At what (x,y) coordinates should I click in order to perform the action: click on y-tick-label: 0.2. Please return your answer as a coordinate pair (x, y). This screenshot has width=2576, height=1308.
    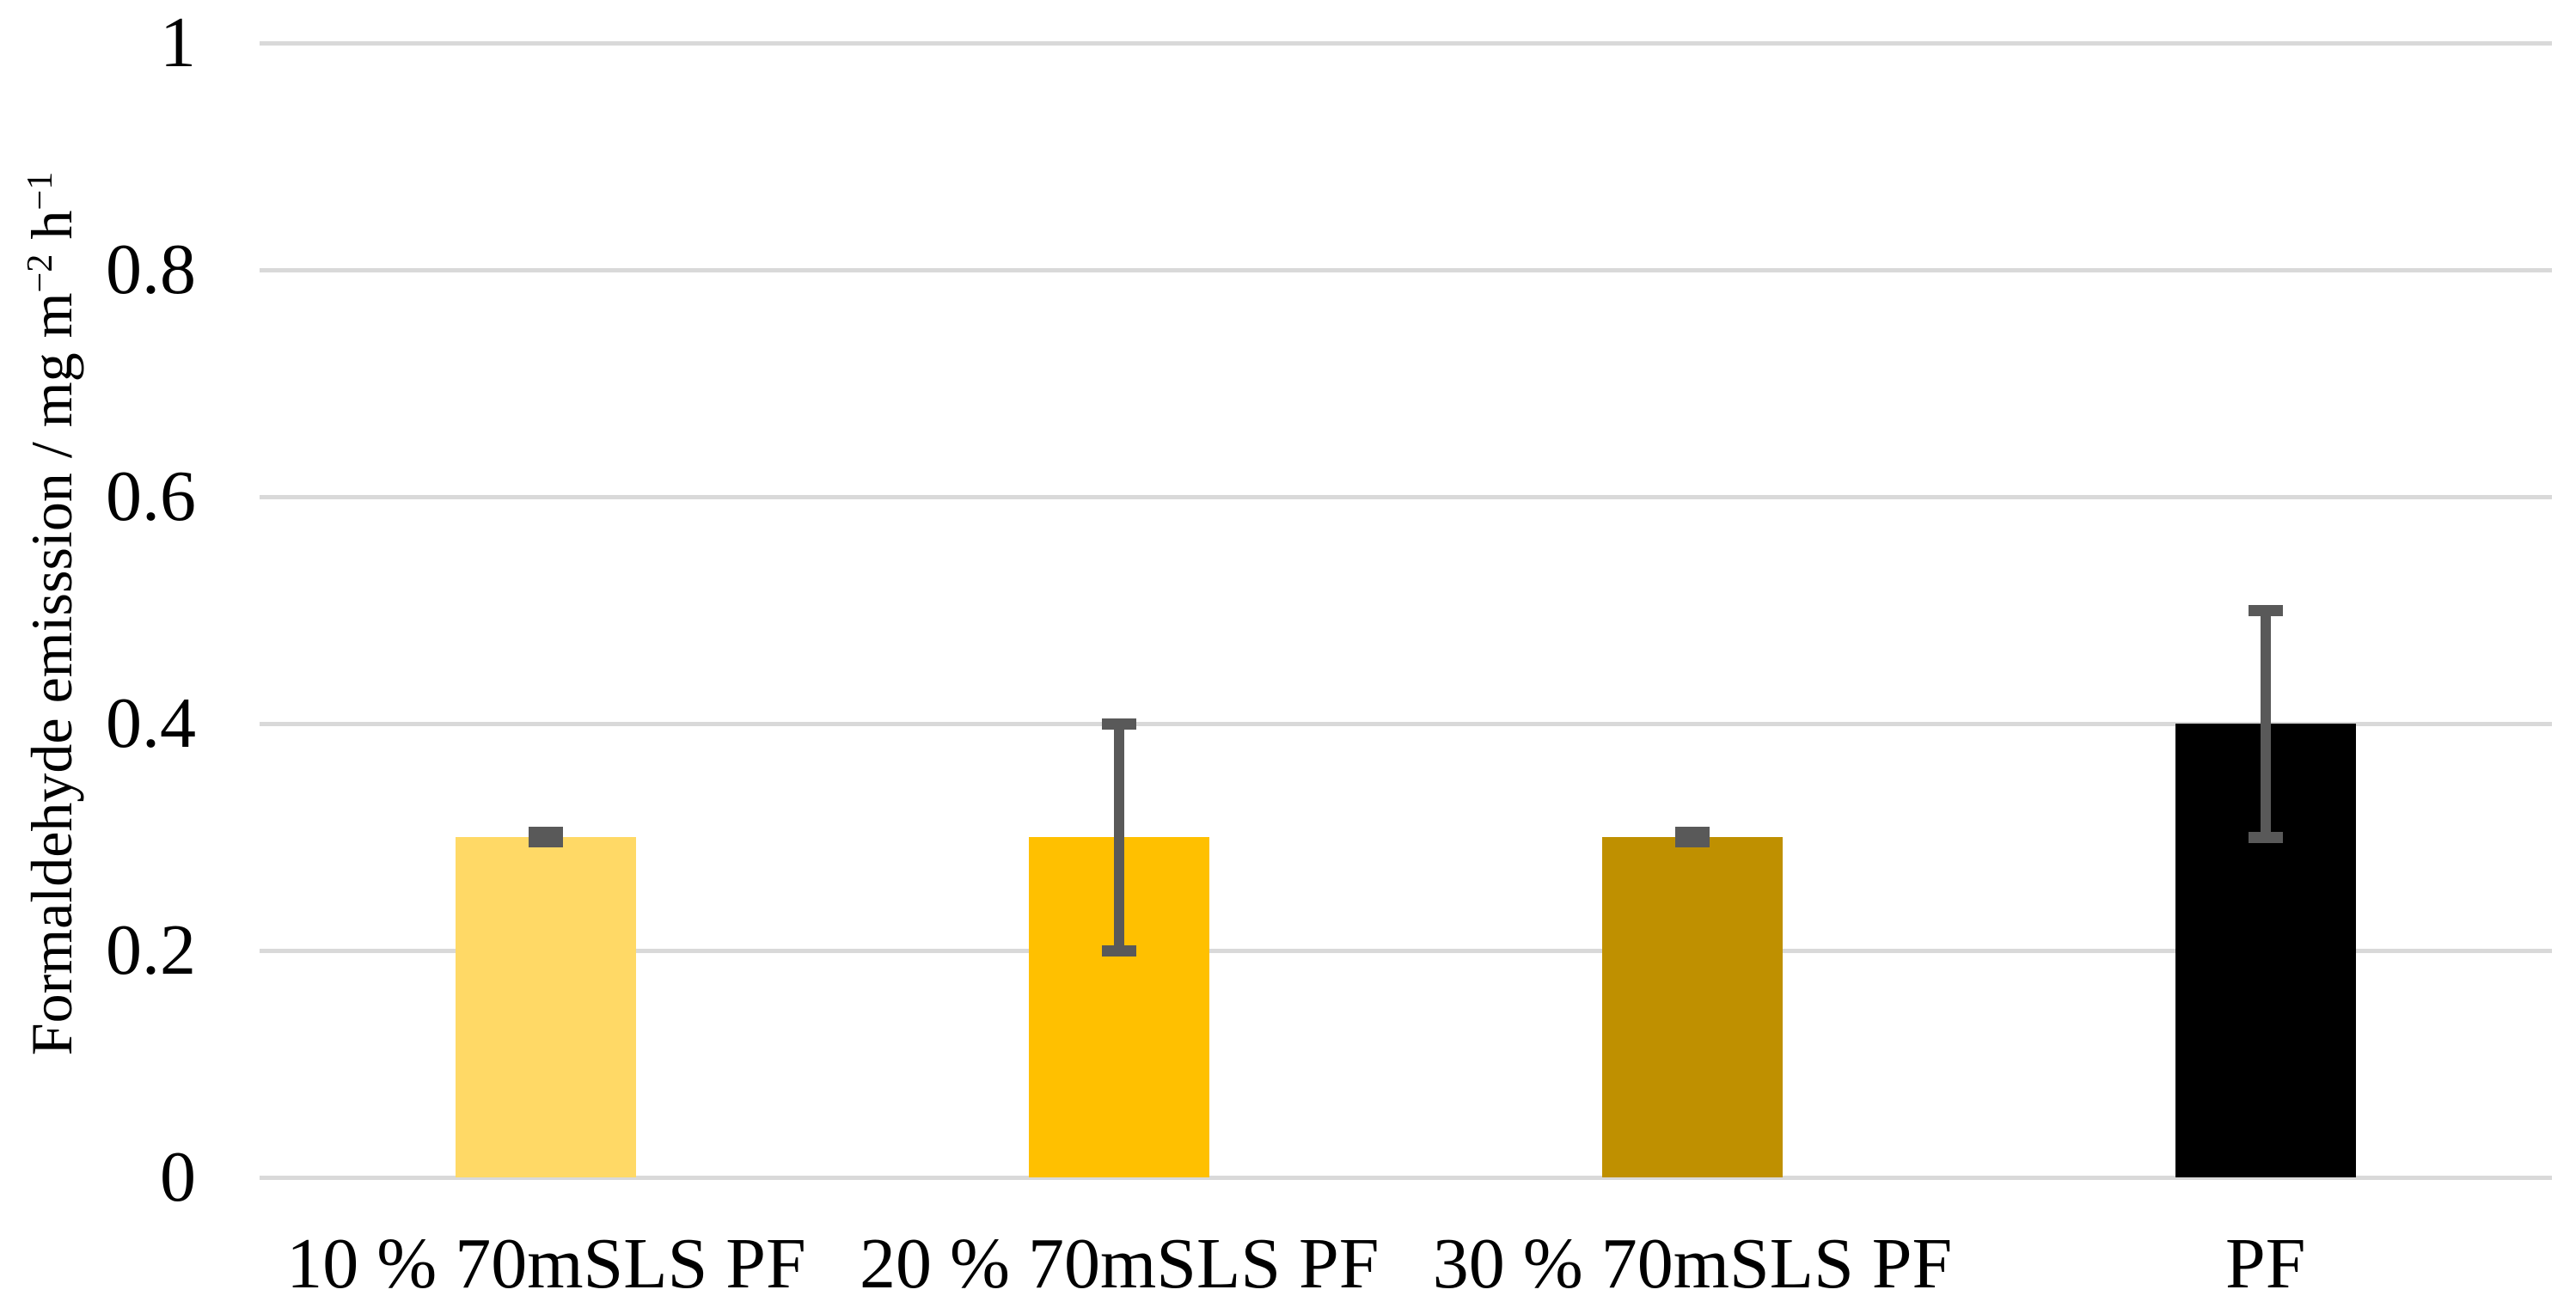
    Looking at the image, I should click on (151, 950).